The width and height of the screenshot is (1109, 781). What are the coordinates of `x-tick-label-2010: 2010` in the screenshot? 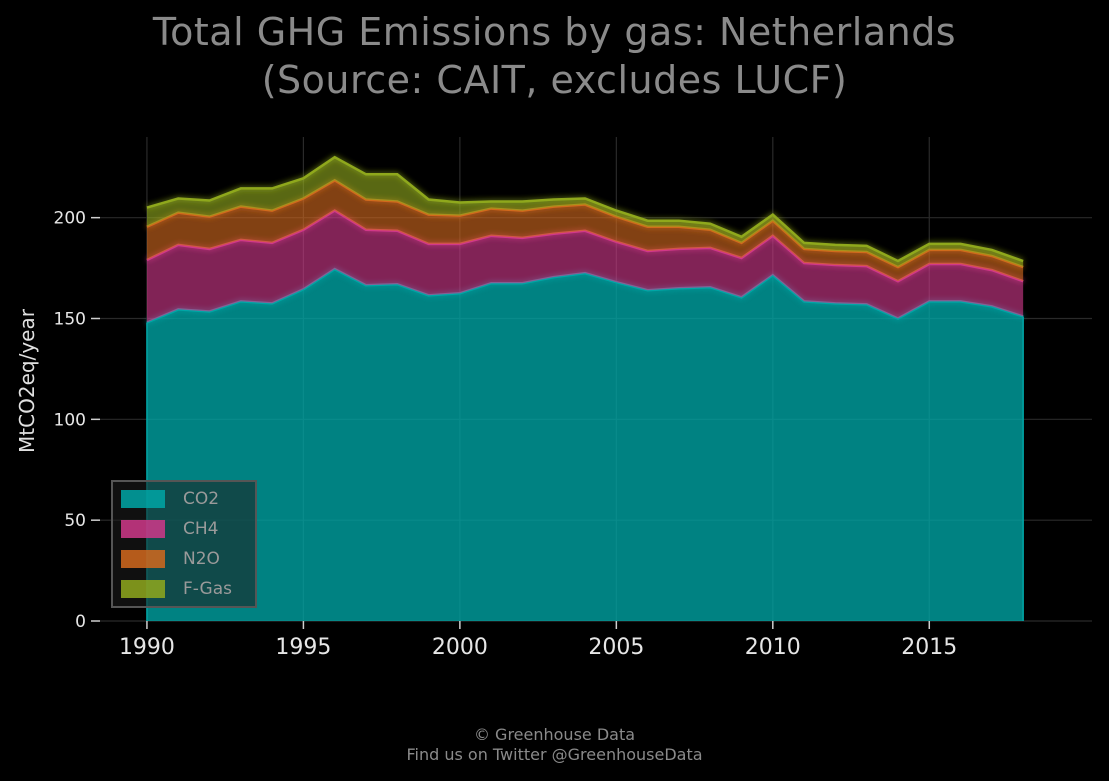 It's located at (773, 647).